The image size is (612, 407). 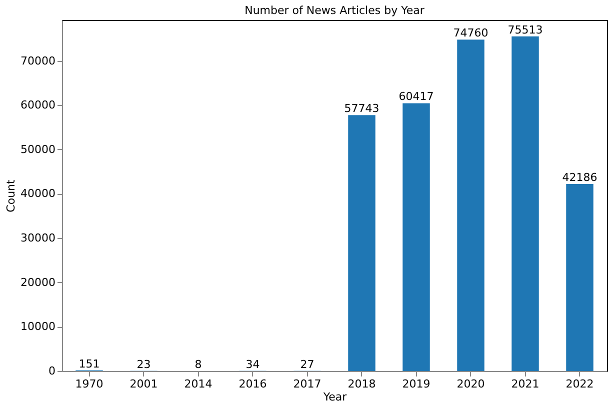 I want to click on y-axis-title: Count, so click(x=11, y=195).